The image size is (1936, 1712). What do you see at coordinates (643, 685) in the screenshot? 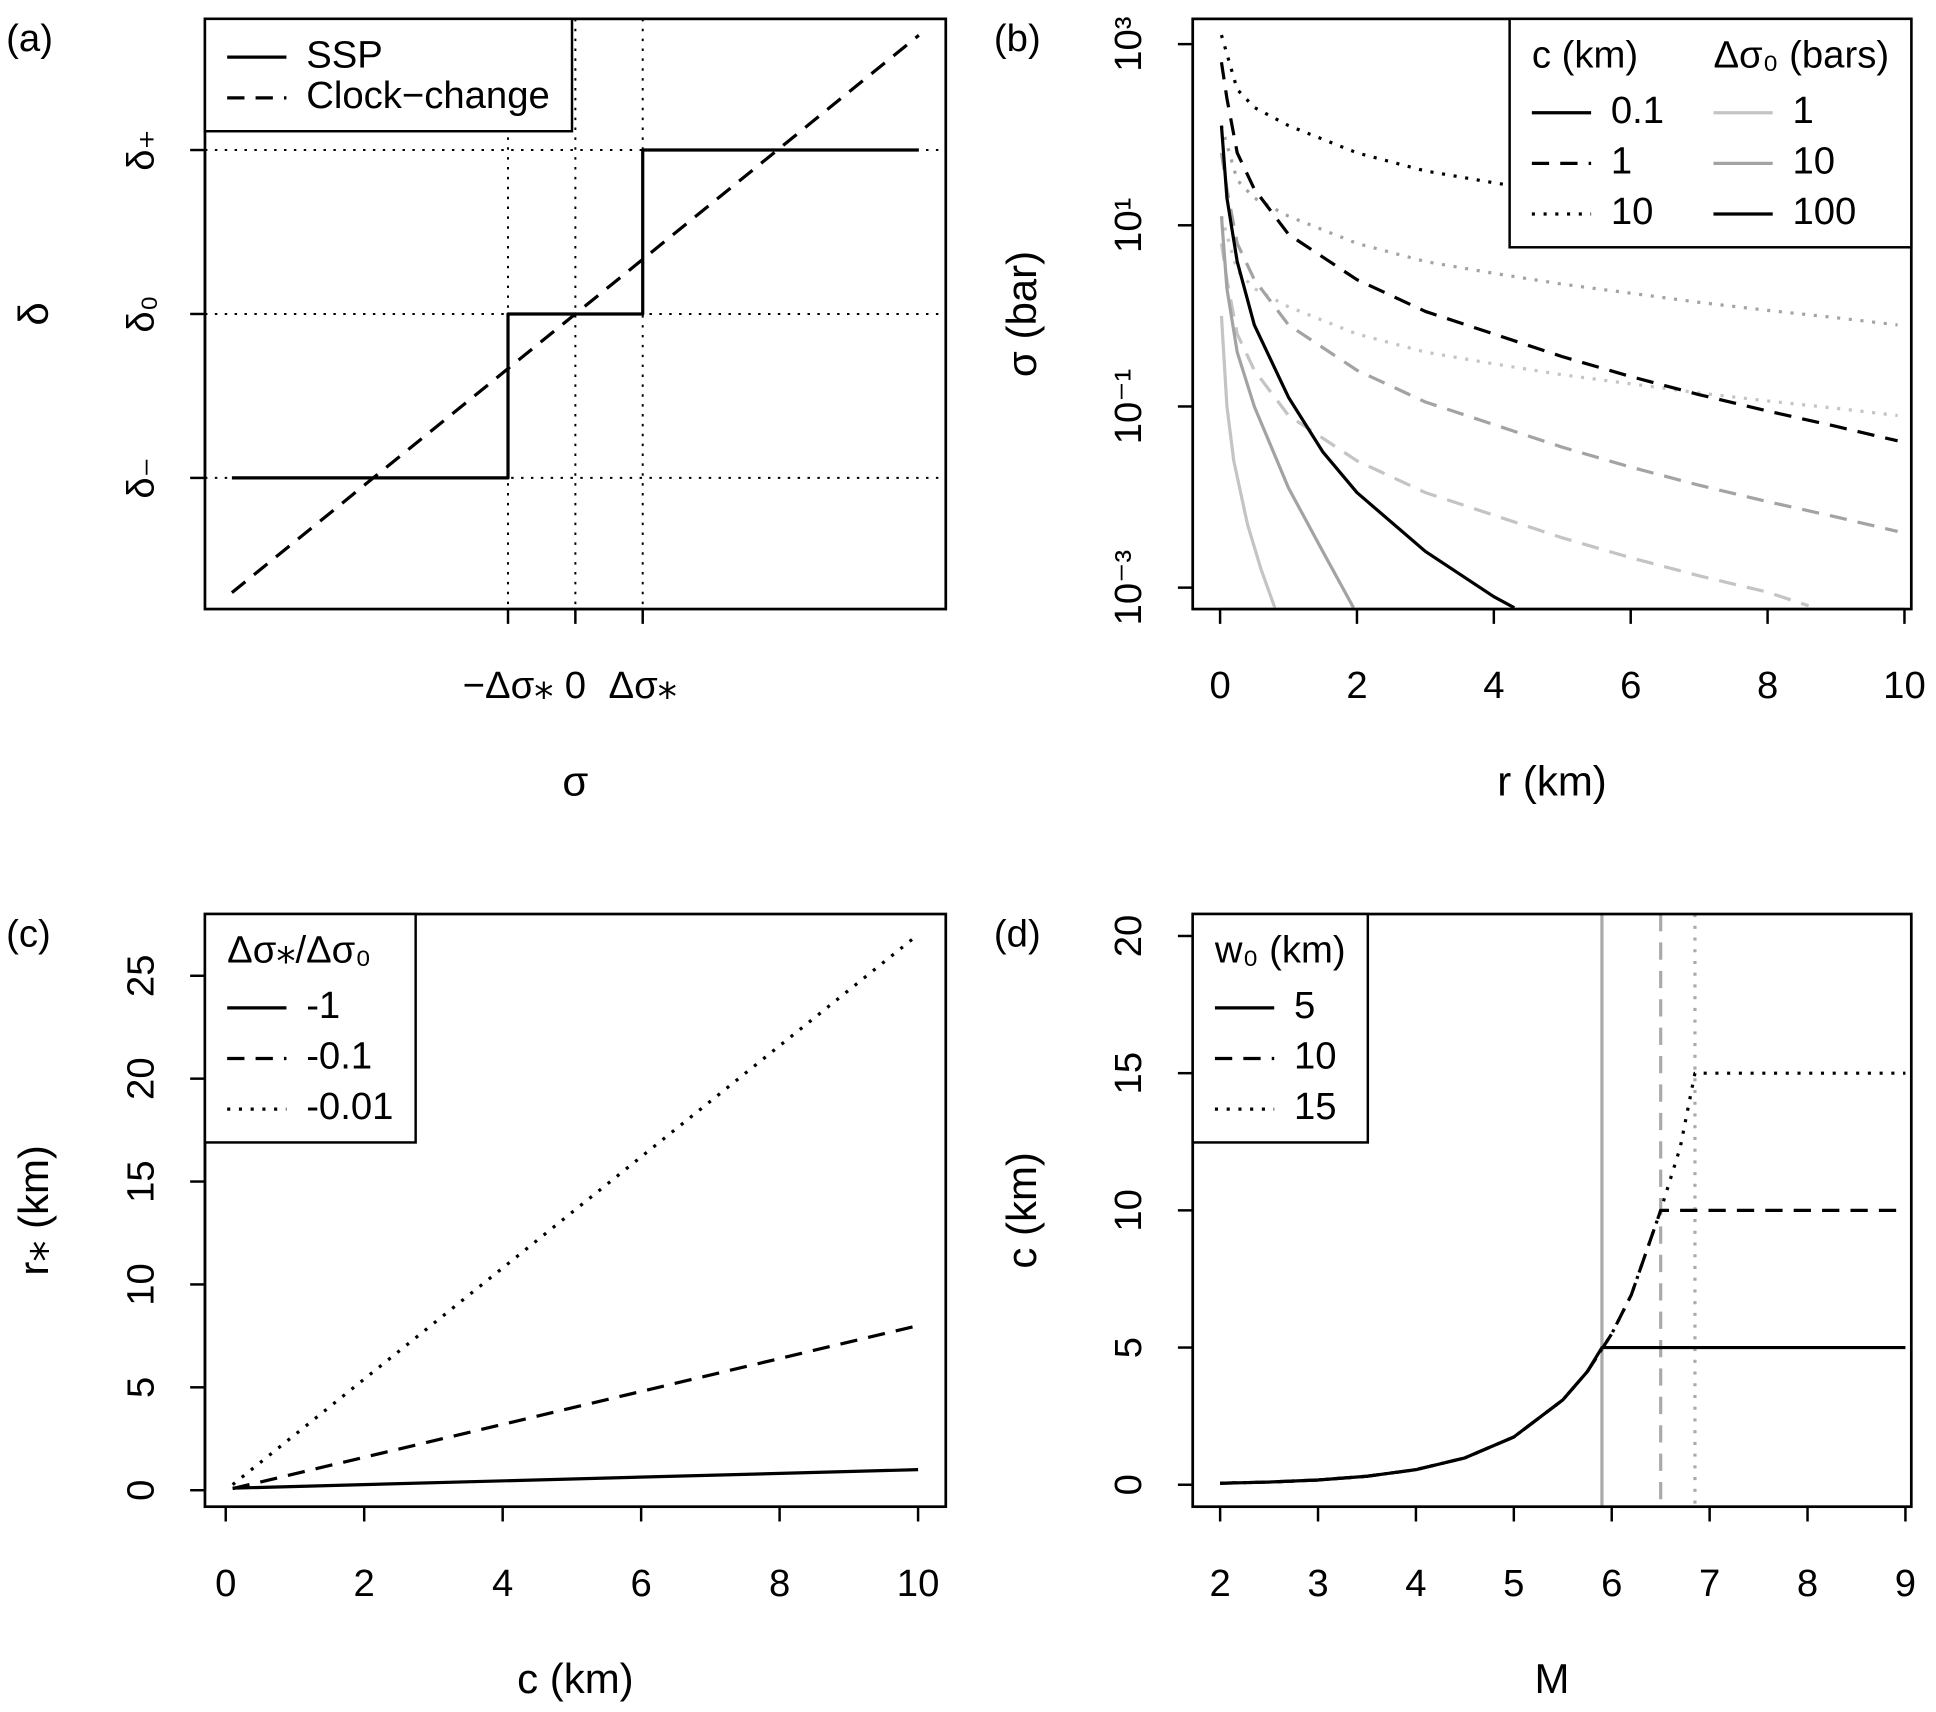
I see `x-tick-label: Δσ⁎` at bounding box center [643, 685].